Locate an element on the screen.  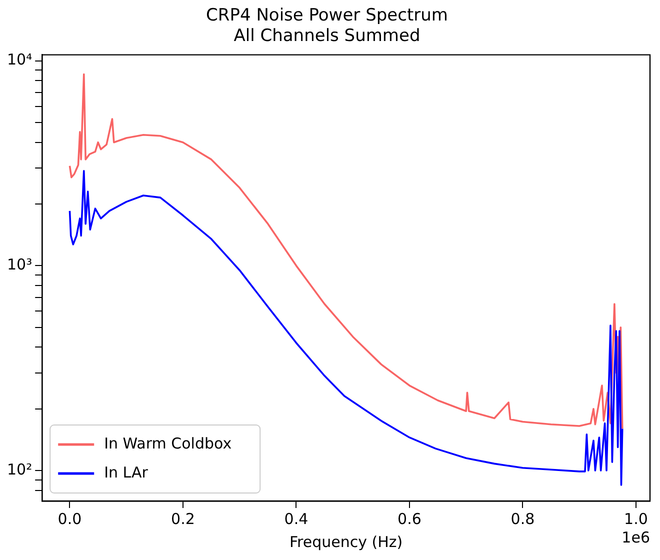
text: 1e6 is located at coordinates (636, 537).